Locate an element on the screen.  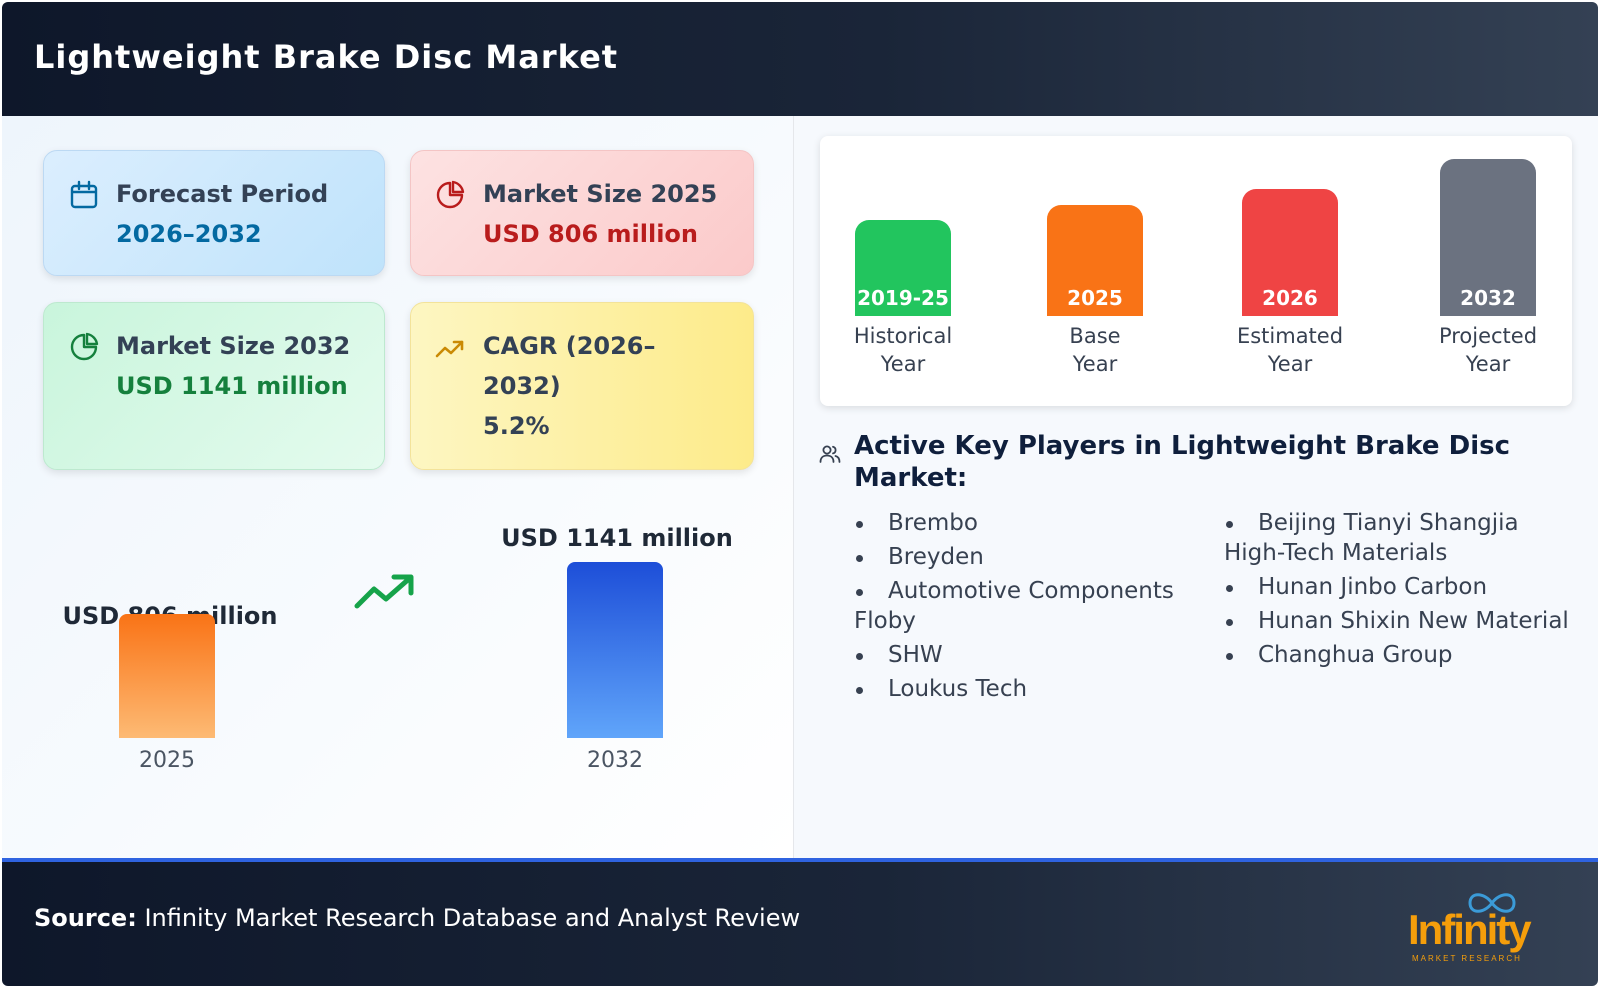
timeline-year-historical: 2019-25 is located at coordinates (903, 298).